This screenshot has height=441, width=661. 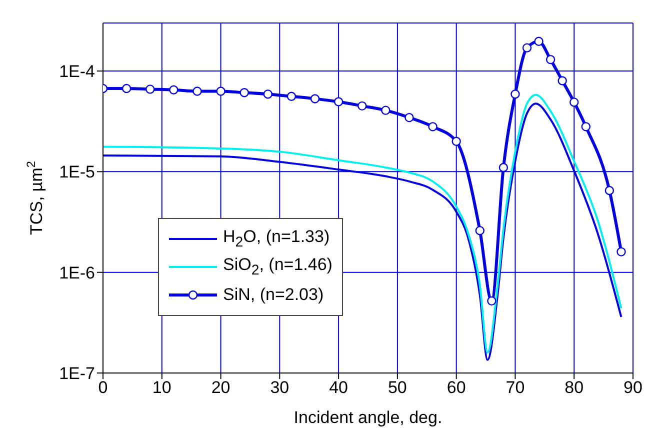 What do you see at coordinates (103, 388) in the screenshot?
I see `x-tick-label: 0` at bounding box center [103, 388].